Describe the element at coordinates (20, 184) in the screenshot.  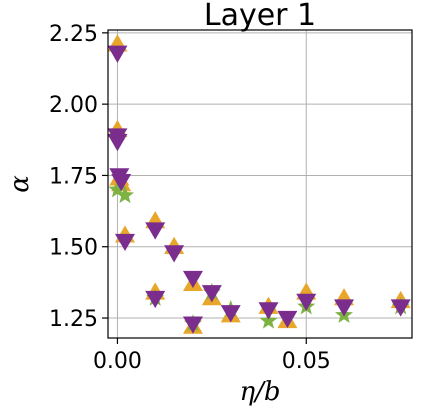
I see `y-axis-label: α` at that location.